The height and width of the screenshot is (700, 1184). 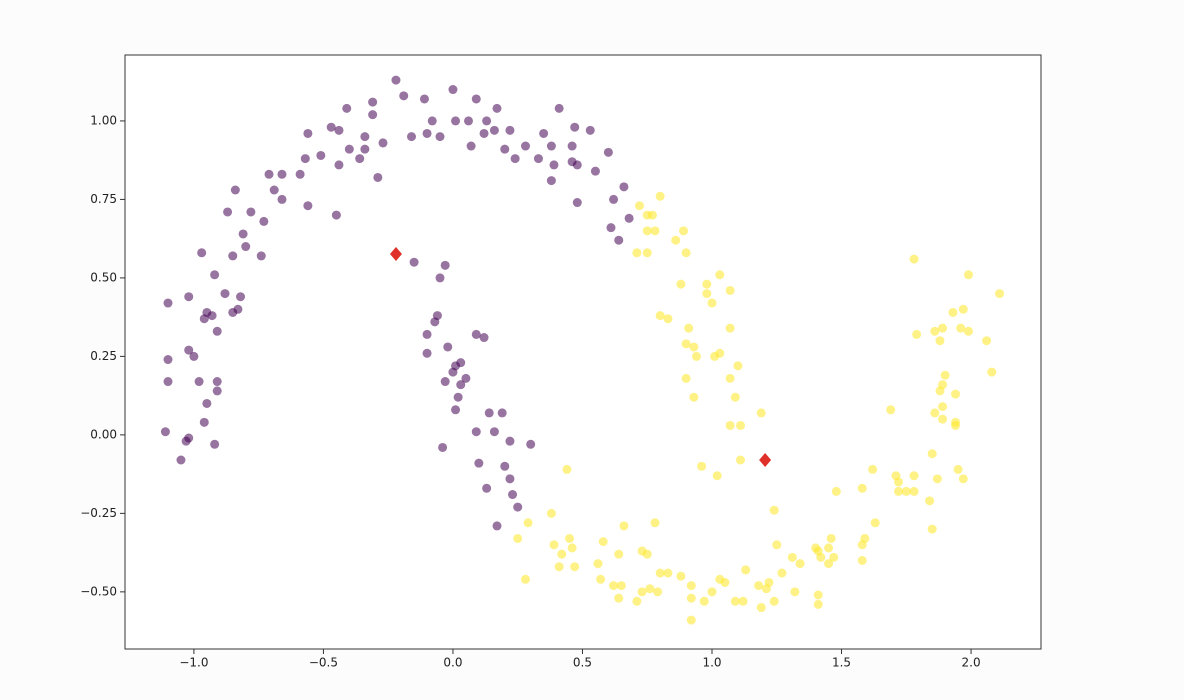 What do you see at coordinates (582, 663) in the screenshot?
I see `x-tick-label: 0.5` at bounding box center [582, 663].